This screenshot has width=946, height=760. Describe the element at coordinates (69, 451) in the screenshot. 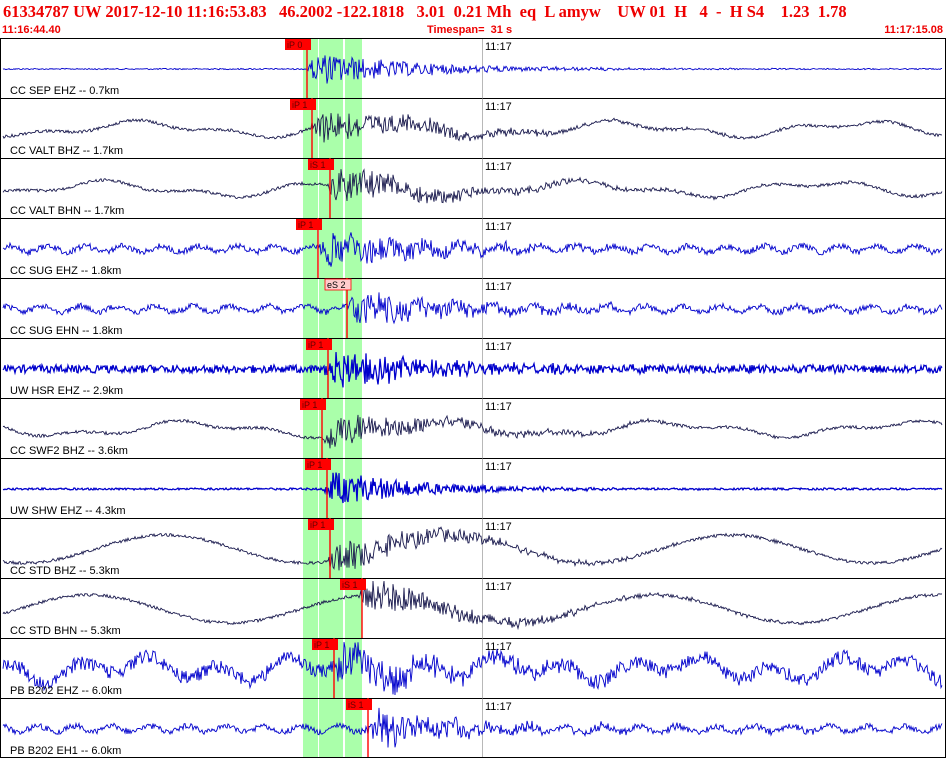

I see `station-label: CC SWF2 BHZ -- 3.6km` at that location.